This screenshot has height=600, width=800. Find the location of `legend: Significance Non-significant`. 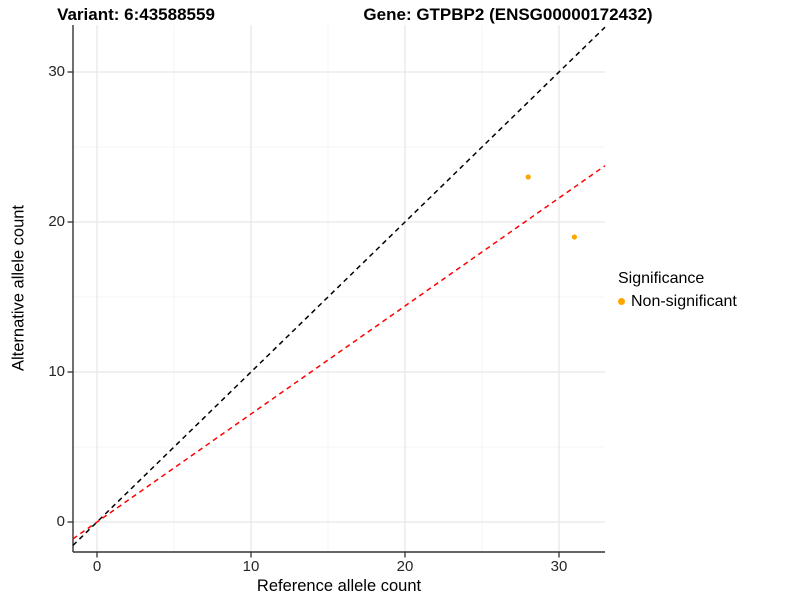

legend: Significance Non-significant is located at coordinates (677, 290).